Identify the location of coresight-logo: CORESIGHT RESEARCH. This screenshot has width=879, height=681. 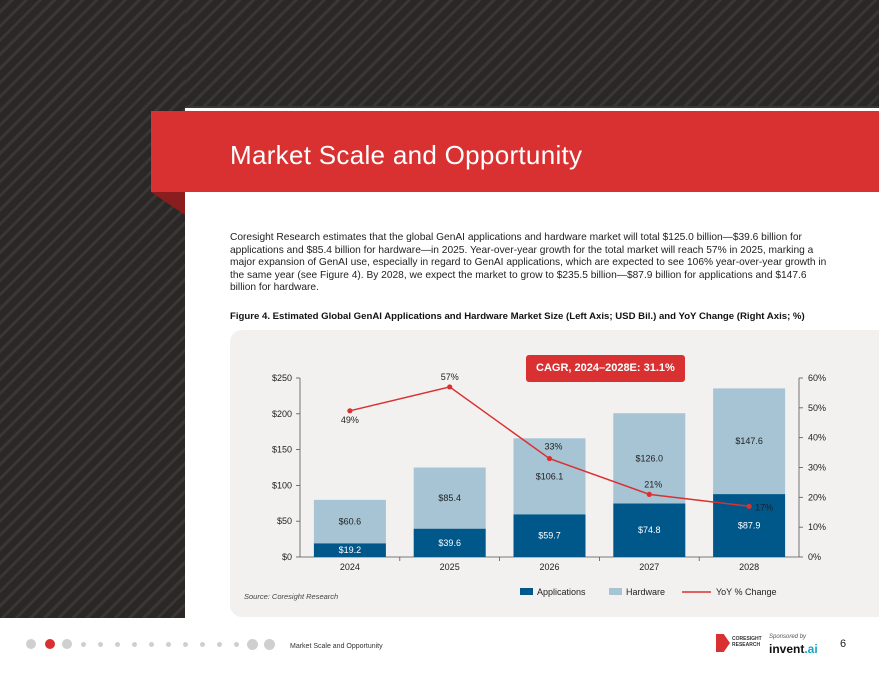
(739, 643).